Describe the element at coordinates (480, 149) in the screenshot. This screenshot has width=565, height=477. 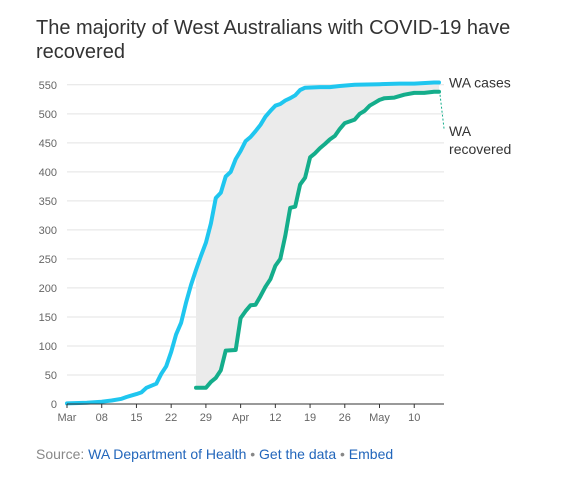
I see `series-label-wa-recovered: recovered` at that location.